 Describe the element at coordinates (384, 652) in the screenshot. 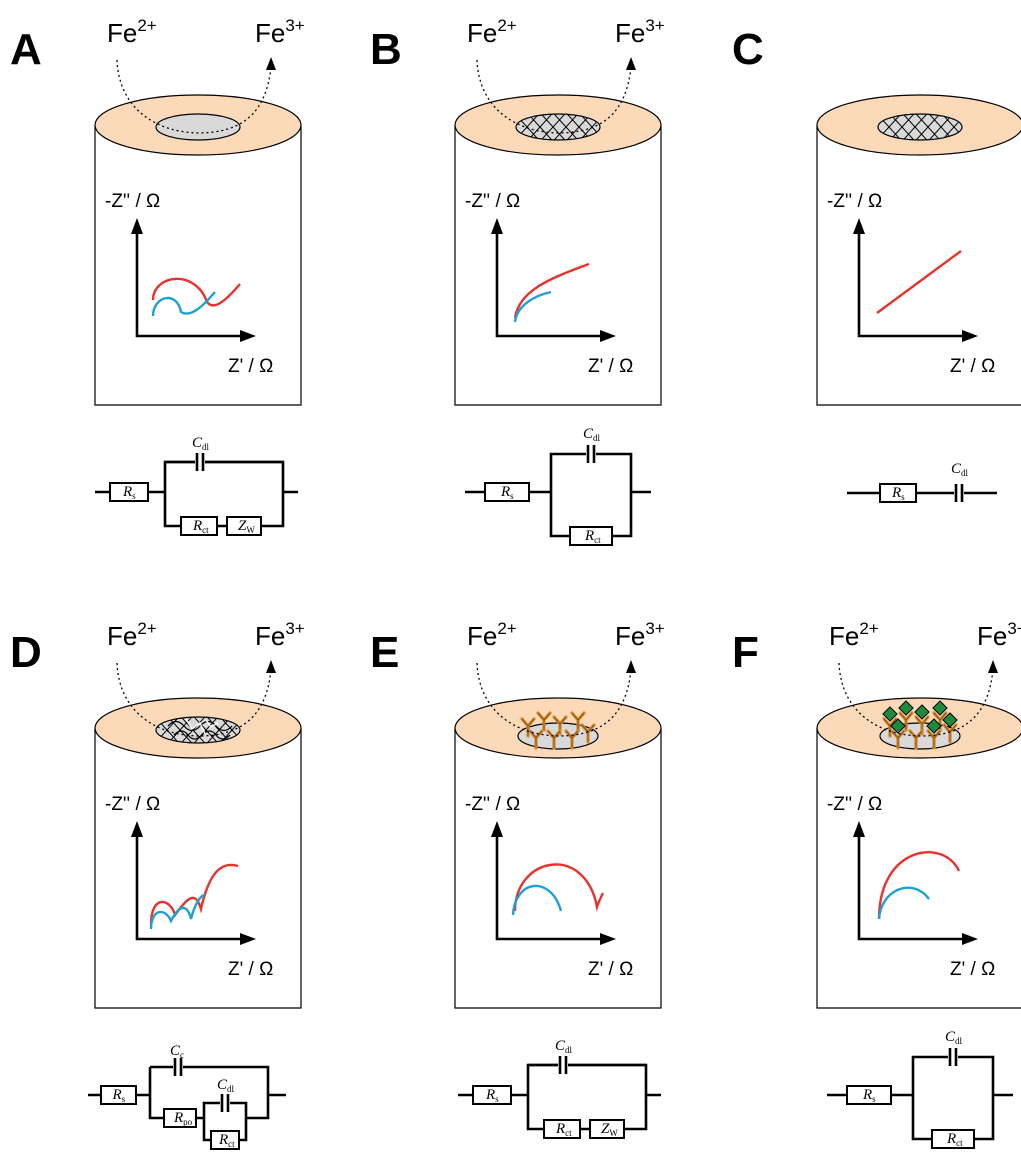

I see `panel-label: E` at that location.